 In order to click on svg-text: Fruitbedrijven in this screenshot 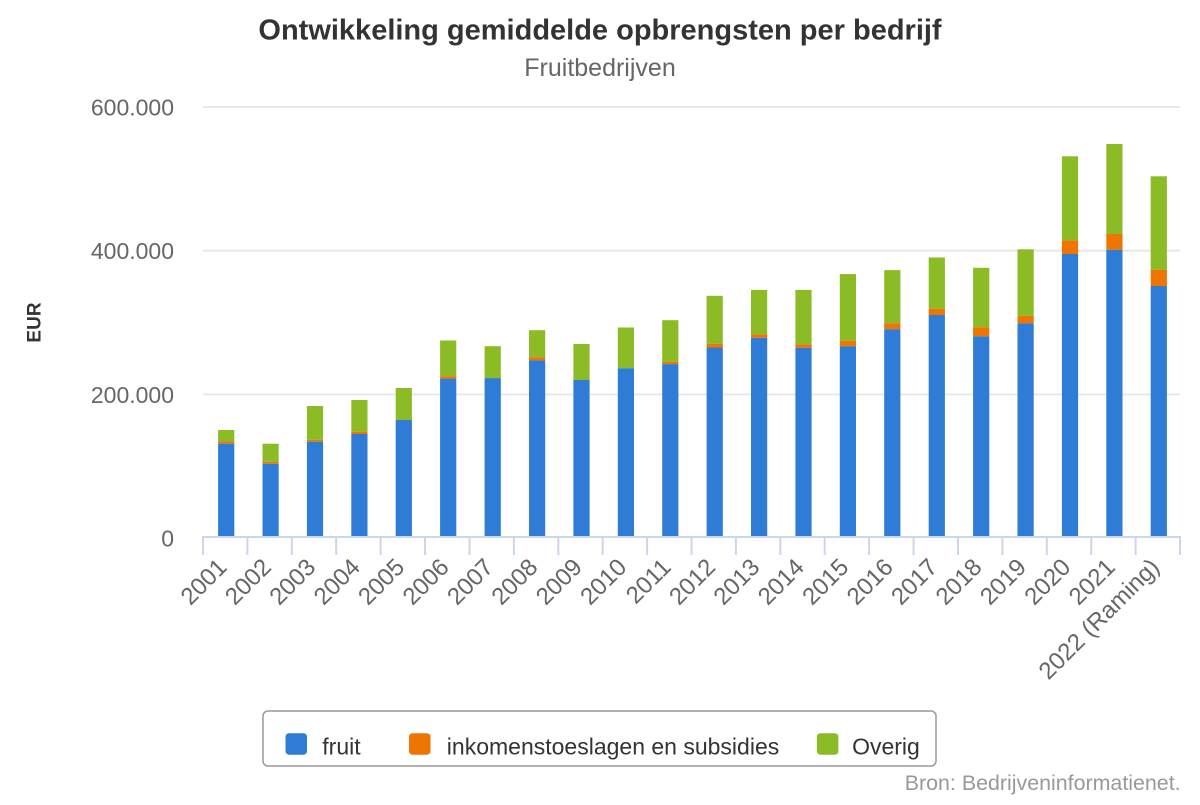, I will do `click(599, 68)`.